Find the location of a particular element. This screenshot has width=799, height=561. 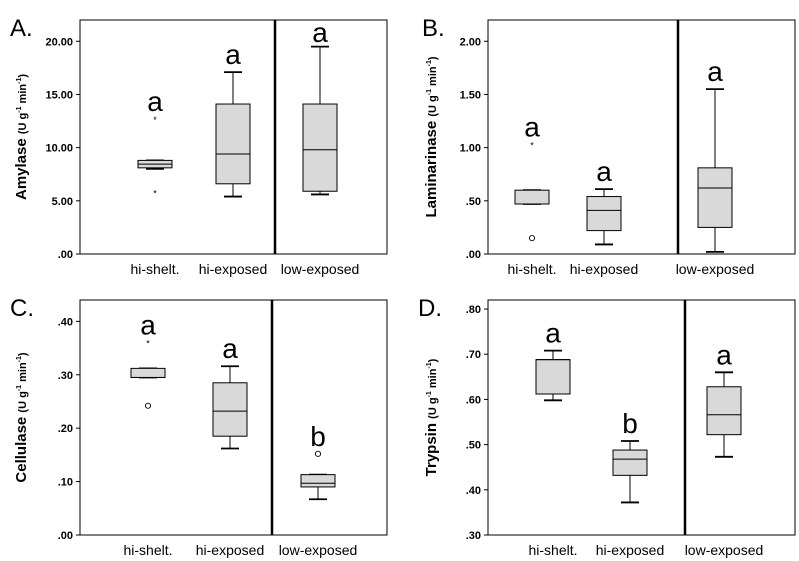

y-axis-label-main: Trypsin is located at coordinates (431, 448).